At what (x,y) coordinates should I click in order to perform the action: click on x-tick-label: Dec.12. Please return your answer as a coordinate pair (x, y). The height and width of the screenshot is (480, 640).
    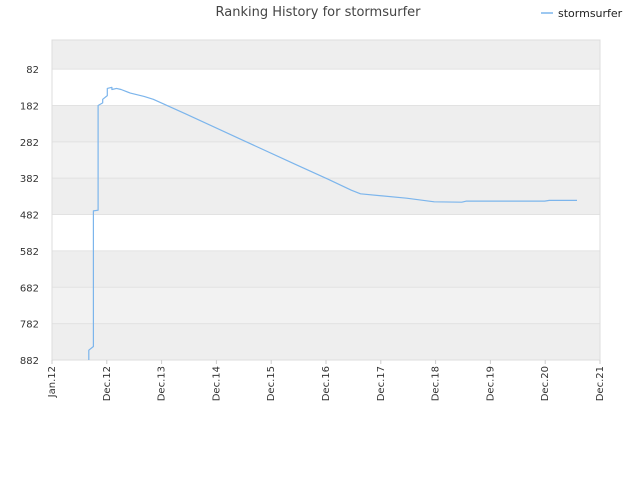
    Looking at the image, I should click on (107, 383).